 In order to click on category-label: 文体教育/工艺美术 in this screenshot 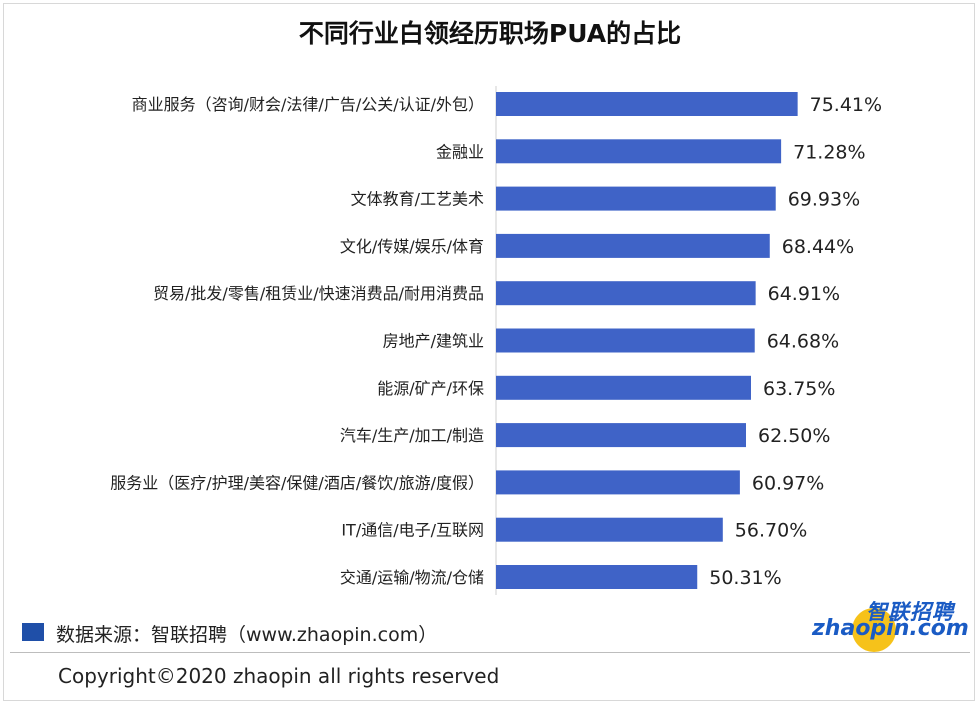, I will do `click(417, 199)`.